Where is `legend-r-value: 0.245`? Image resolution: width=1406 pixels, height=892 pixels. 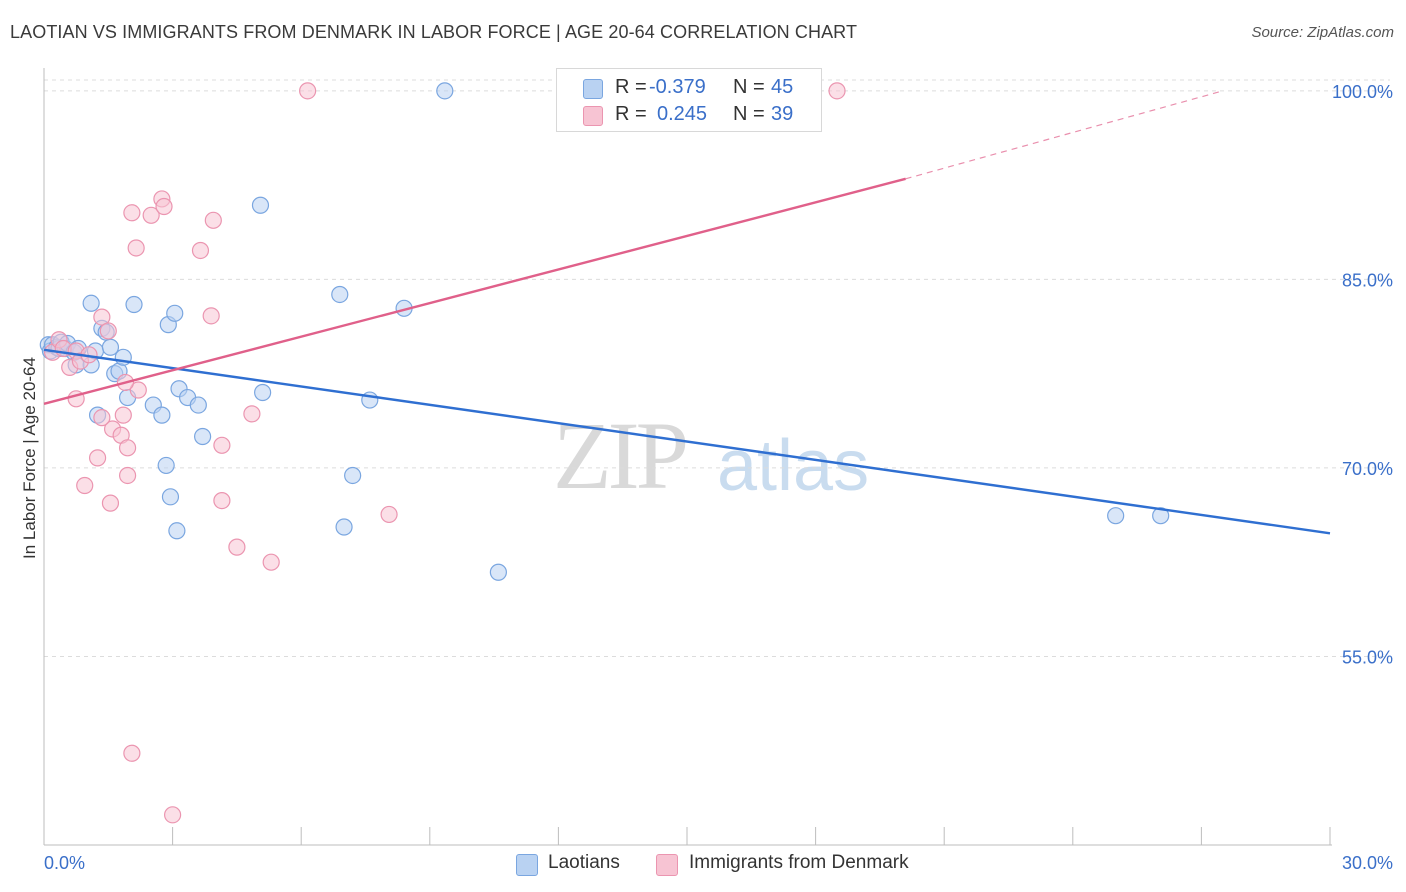
legend-r-value: 0.245 is located at coordinates (682, 114).